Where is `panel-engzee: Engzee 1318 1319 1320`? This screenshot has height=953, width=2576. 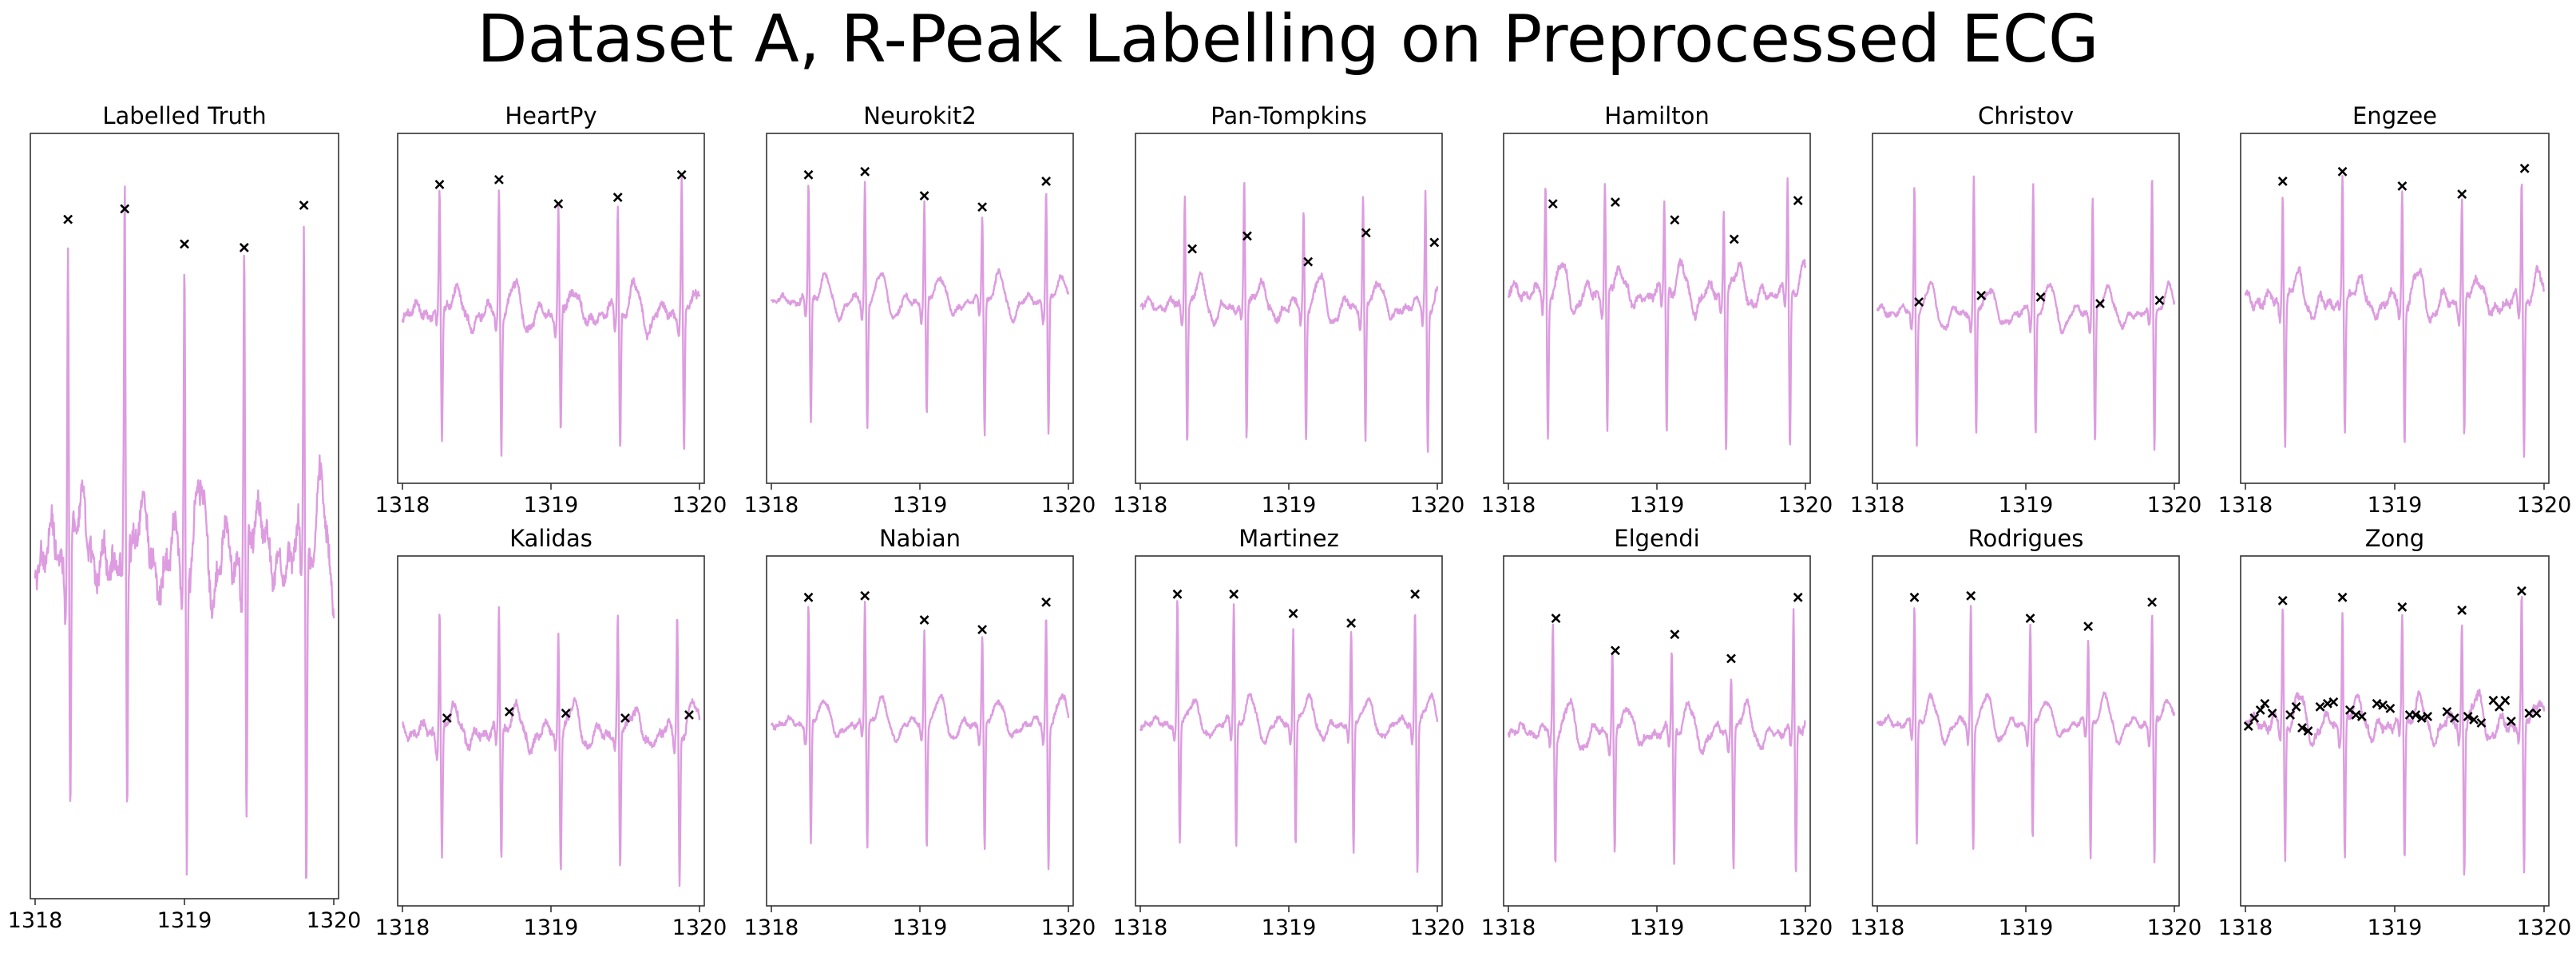
panel-engzee: Engzee 1318 1319 1320 is located at coordinates (2395, 310).